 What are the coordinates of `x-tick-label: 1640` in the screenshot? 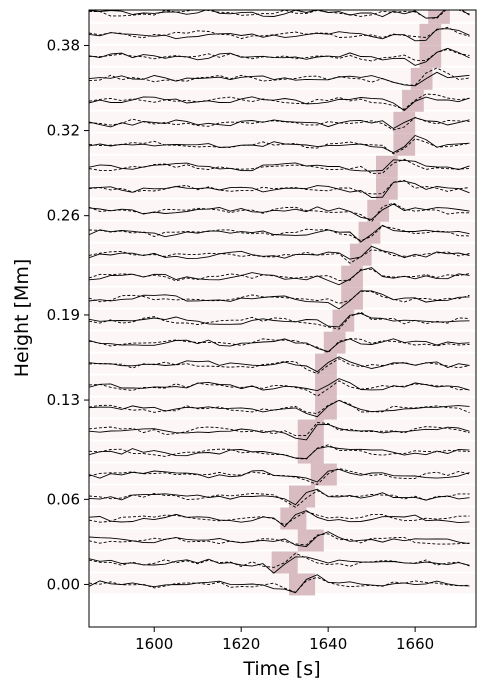 It's located at (328, 644).